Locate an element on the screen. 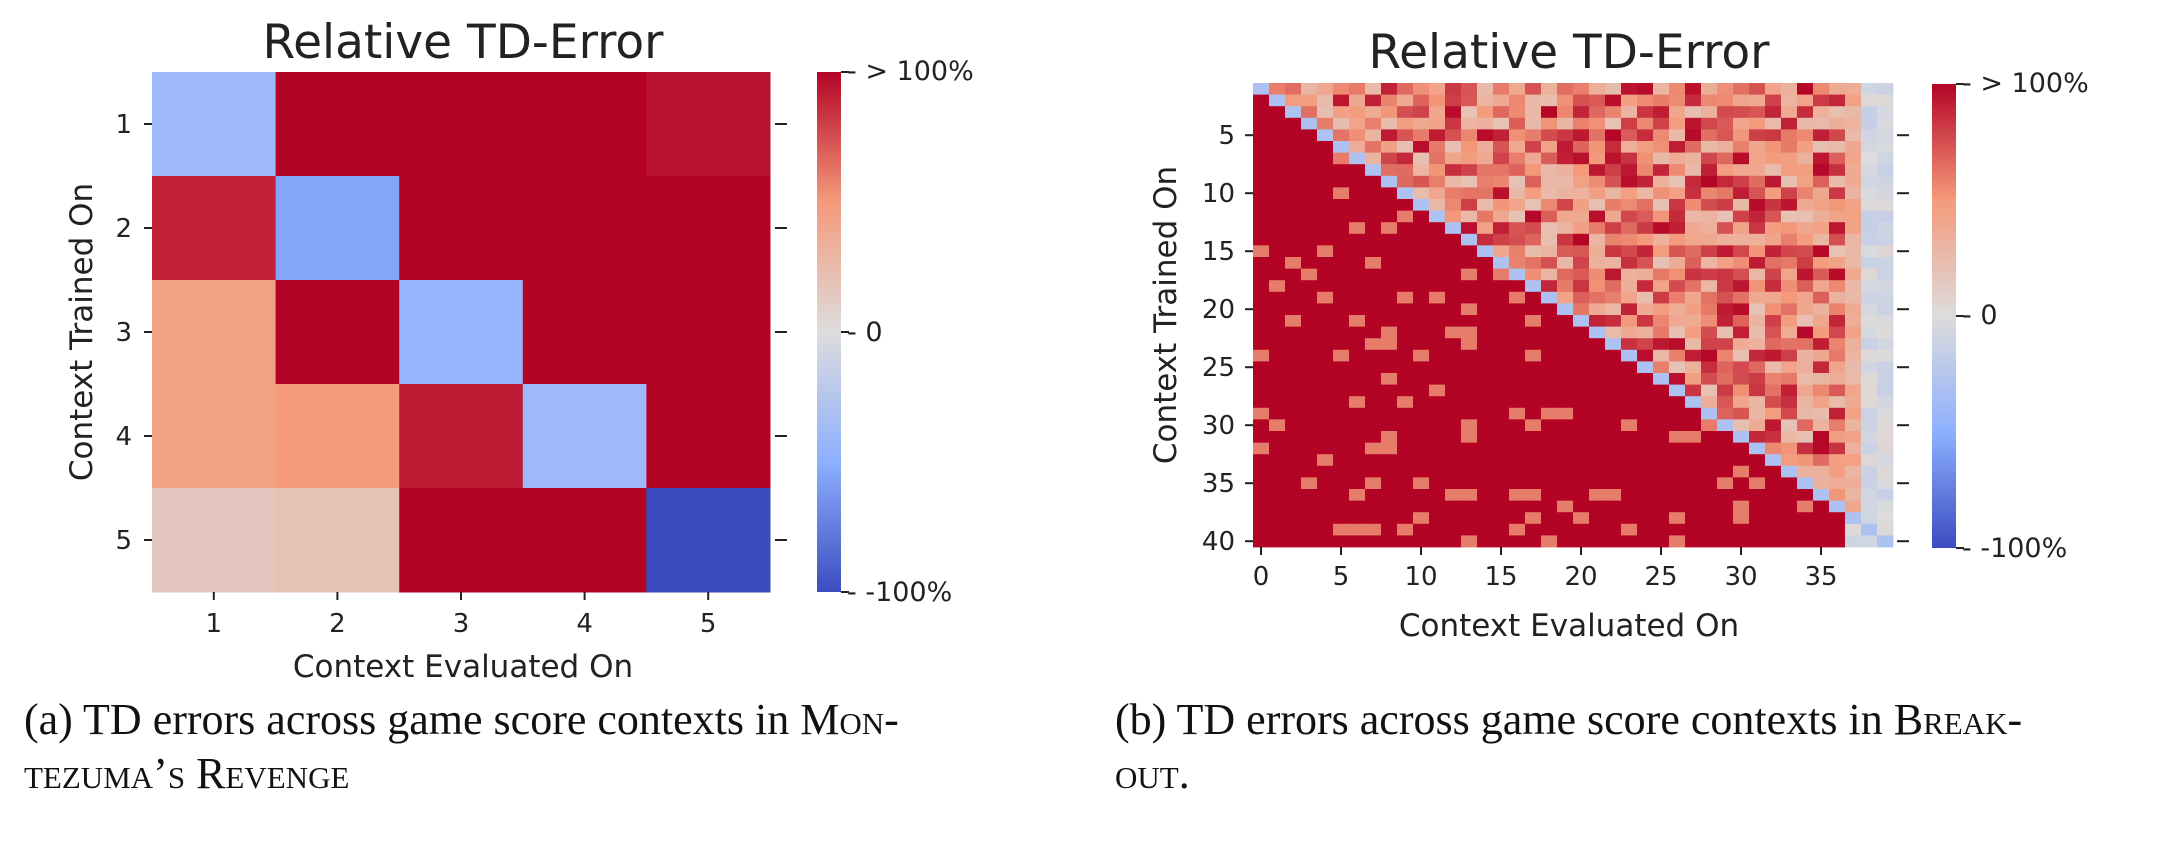 The width and height of the screenshot is (2159, 849). chart-a-y-axis-label: Context Trained On is located at coordinates (82, 332).